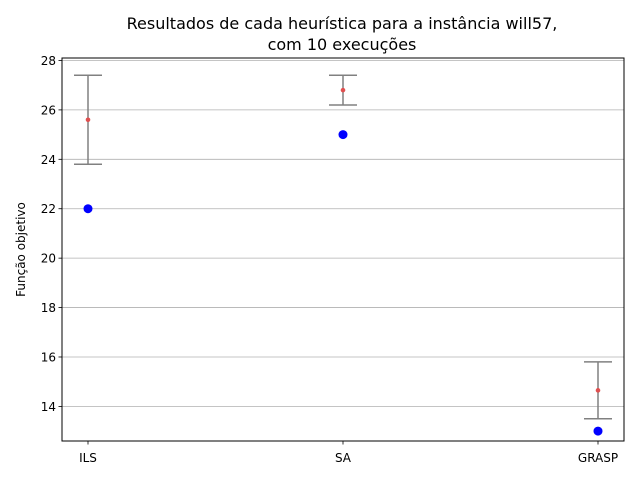 This screenshot has height=480, width=640. Describe the element at coordinates (598, 431) in the screenshot. I see `best-point-grasp` at that location.